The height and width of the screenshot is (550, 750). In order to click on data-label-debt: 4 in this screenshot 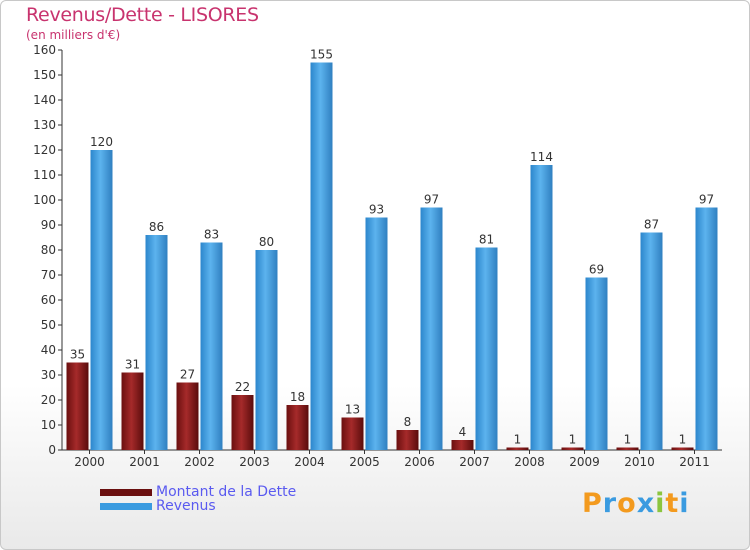, I will do `click(463, 432)`.